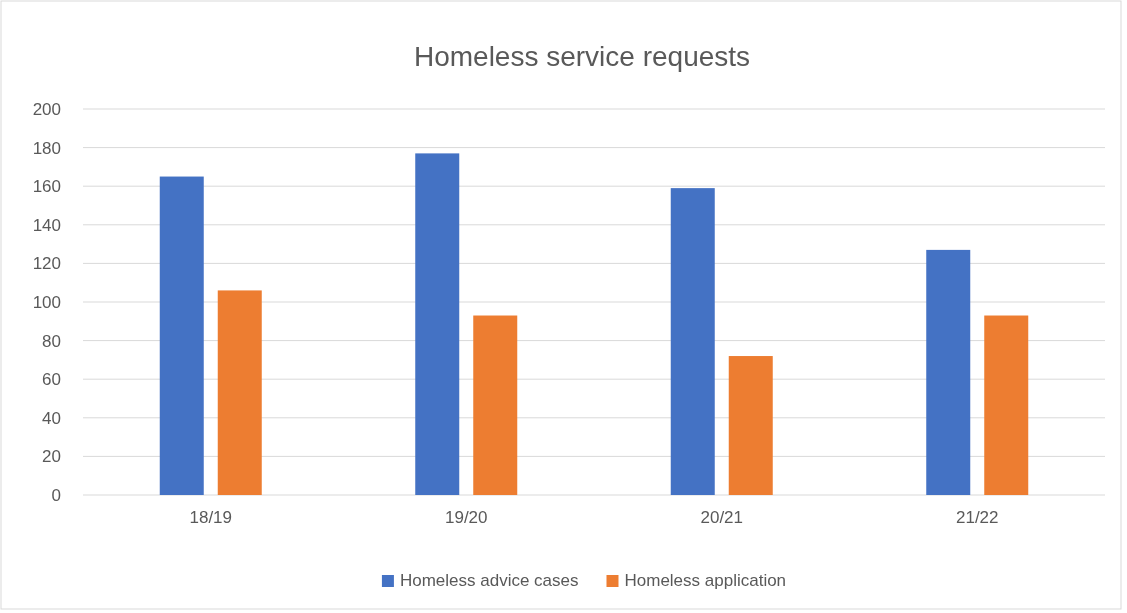  I want to click on x-tick-label: 20/21, so click(722, 518).